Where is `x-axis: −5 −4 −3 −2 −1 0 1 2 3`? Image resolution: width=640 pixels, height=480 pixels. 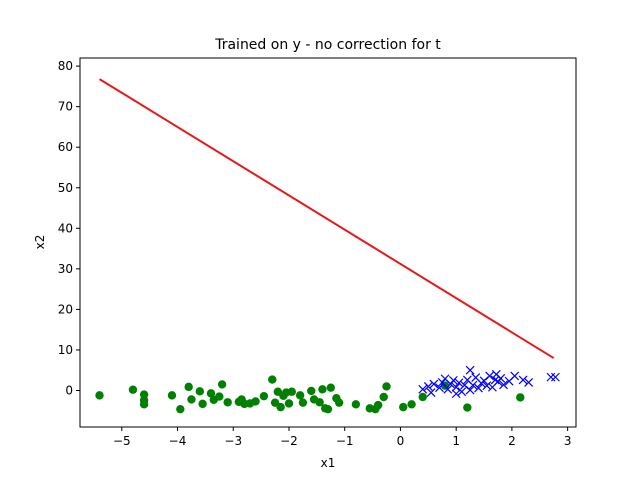
x-axis: −5 −4 −3 −2 −1 0 1 2 3 is located at coordinates (342, 437).